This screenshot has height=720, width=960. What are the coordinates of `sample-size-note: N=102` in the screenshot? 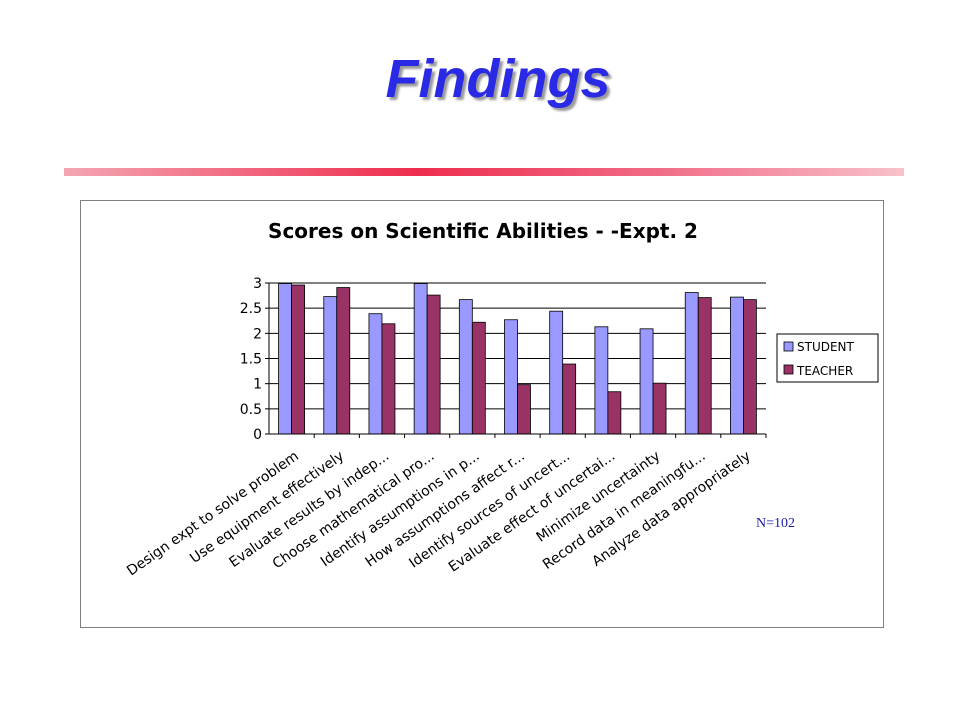 It's located at (775, 523).